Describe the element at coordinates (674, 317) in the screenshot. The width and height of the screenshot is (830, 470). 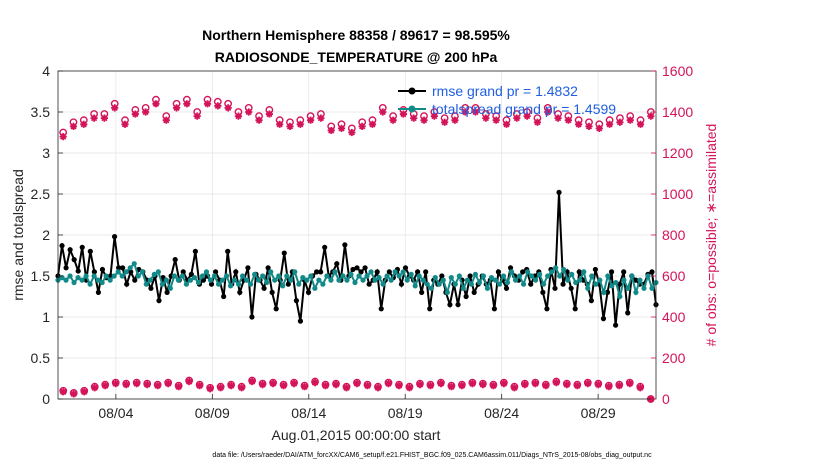
I see `y-tick-right-label: 400` at that location.